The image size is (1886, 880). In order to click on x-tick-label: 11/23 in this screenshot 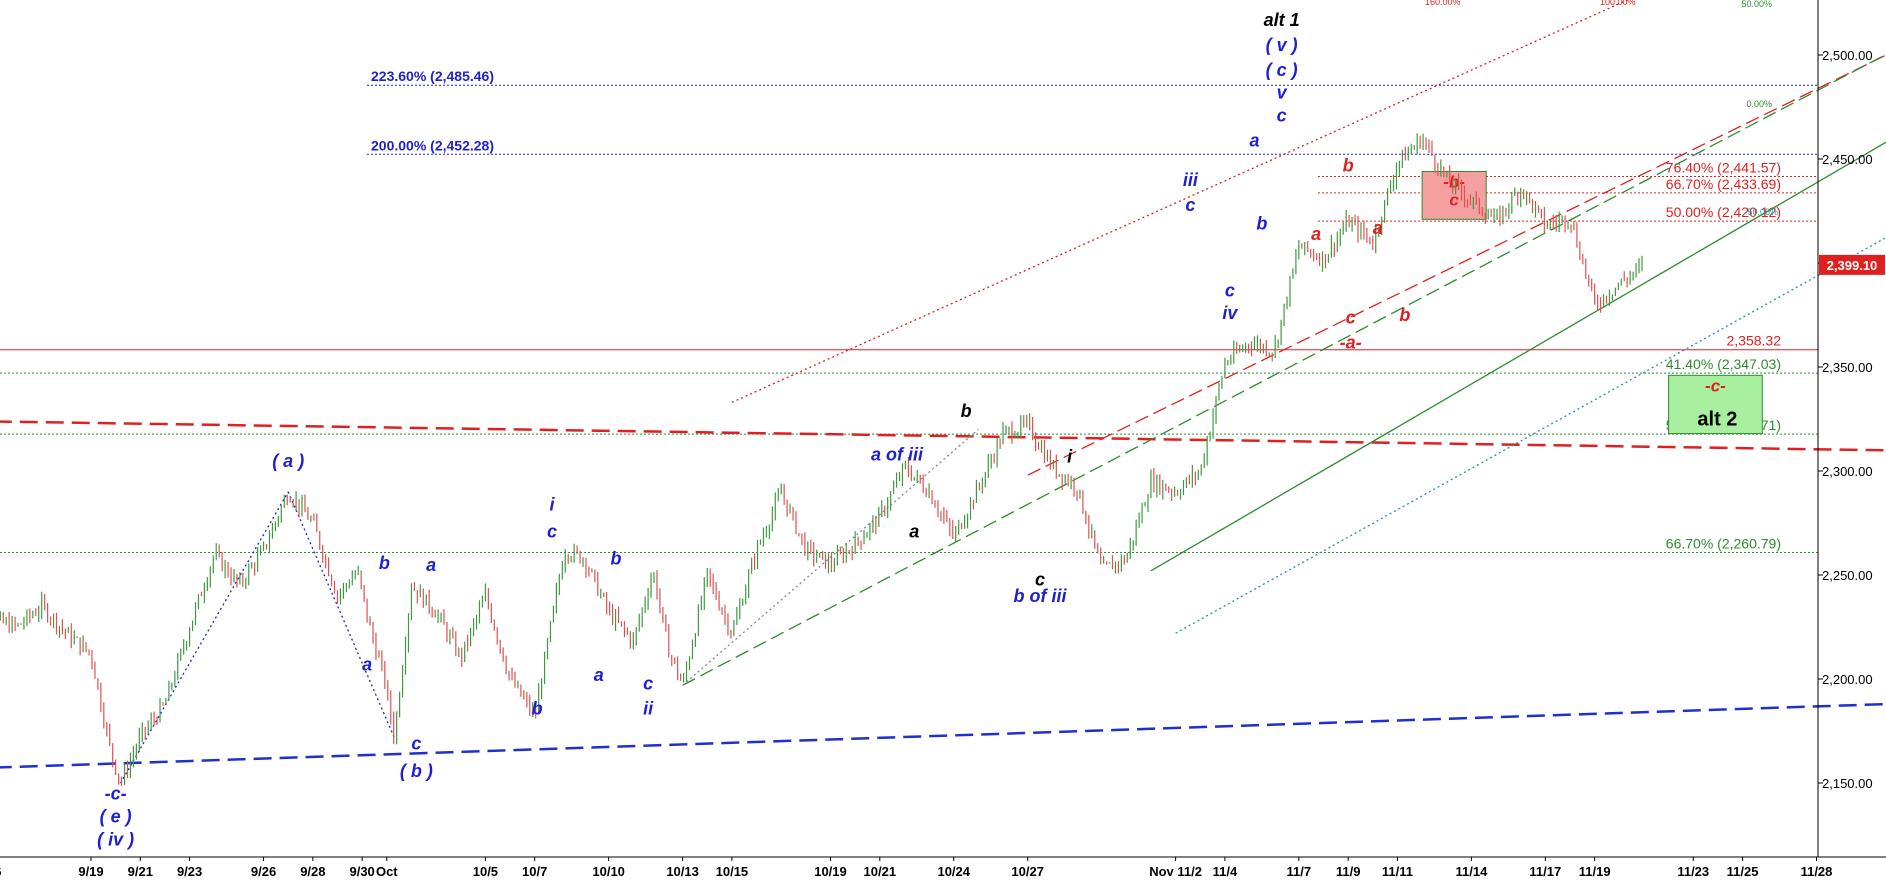, I will do `click(1693, 871)`.